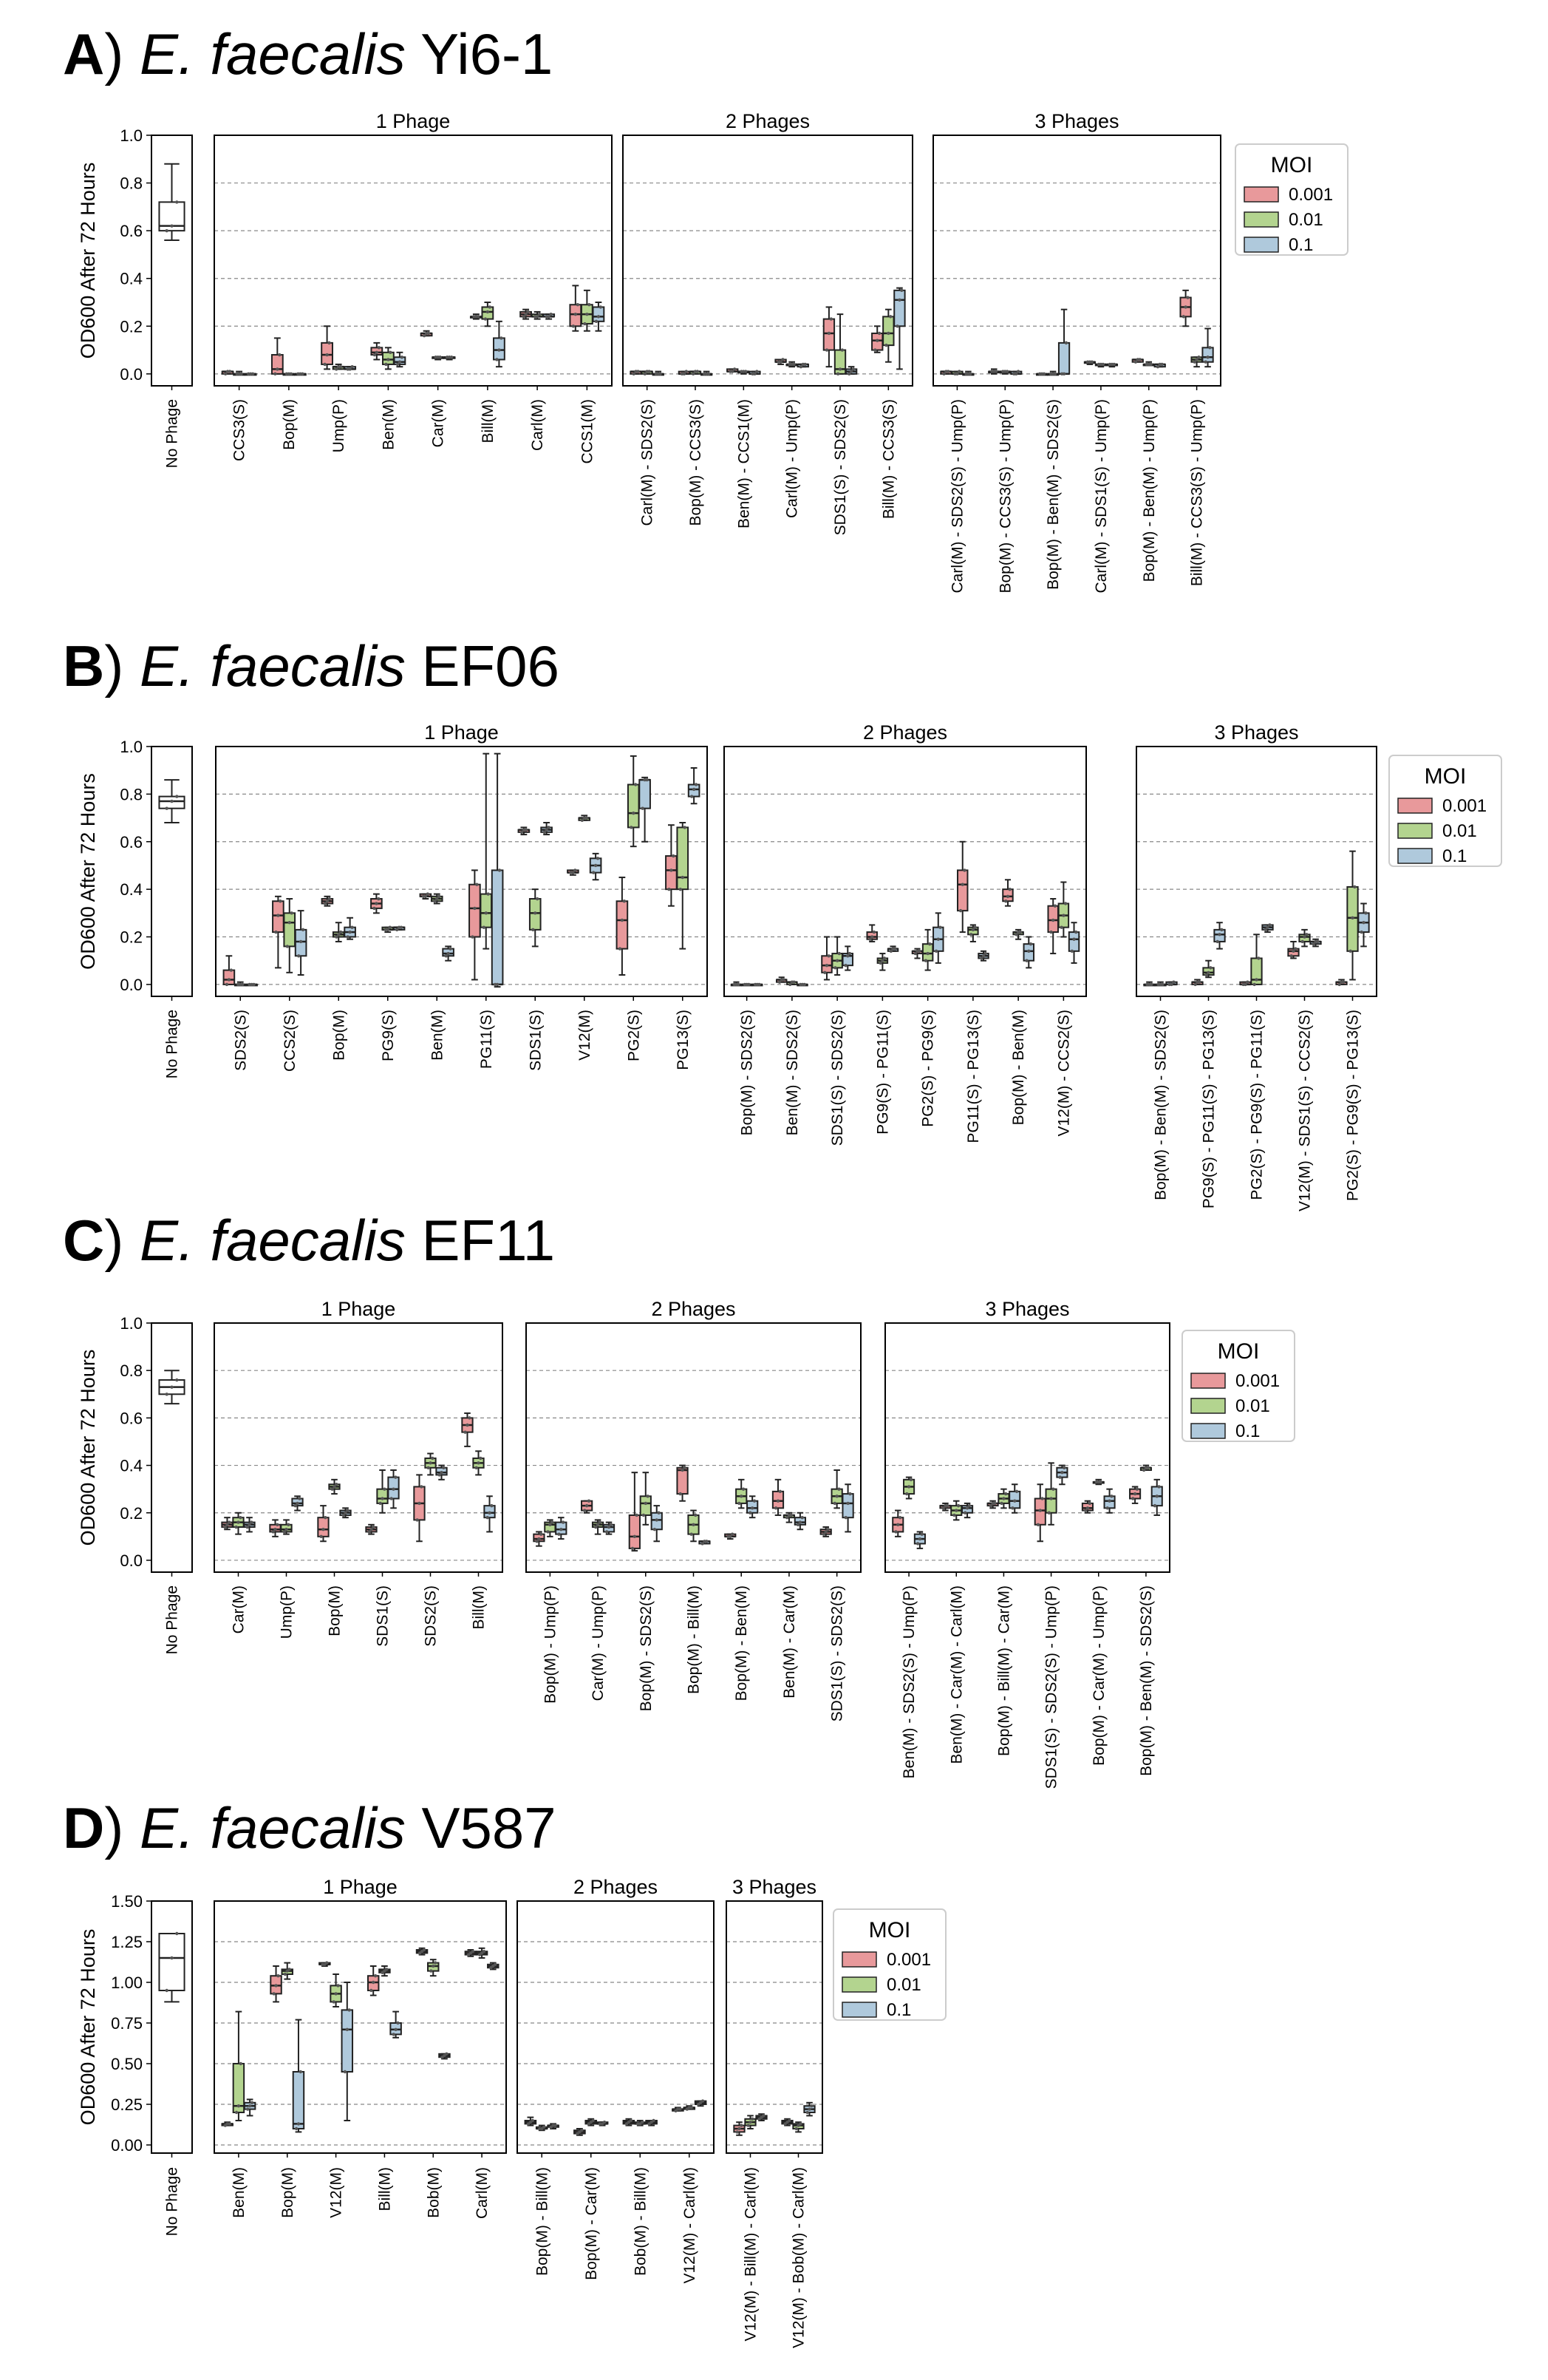 The width and height of the screenshot is (1548, 2380). I want to click on x-tick-label: Bill(M), so click(488, 421).